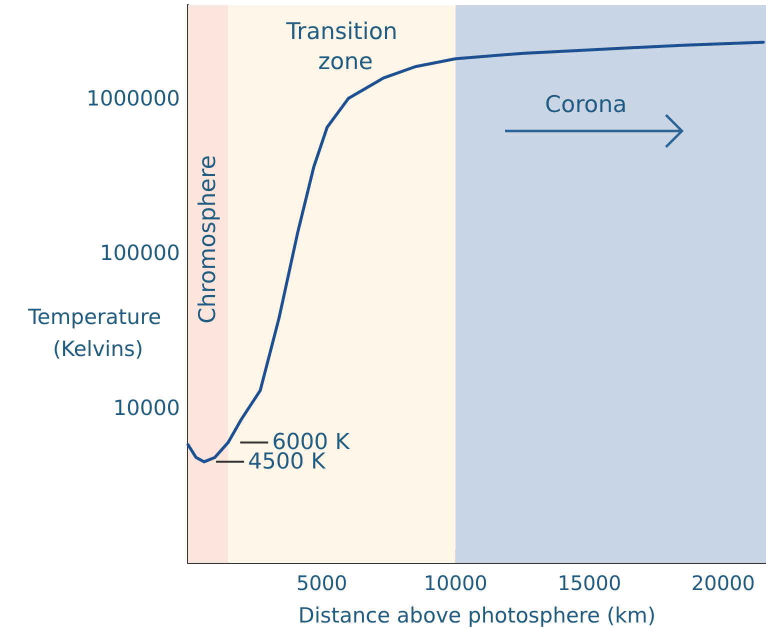 The height and width of the screenshot is (631, 766). Describe the element at coordinates (140, 253) in the screenshot. I see `y-tick-label: 100000` at that location.